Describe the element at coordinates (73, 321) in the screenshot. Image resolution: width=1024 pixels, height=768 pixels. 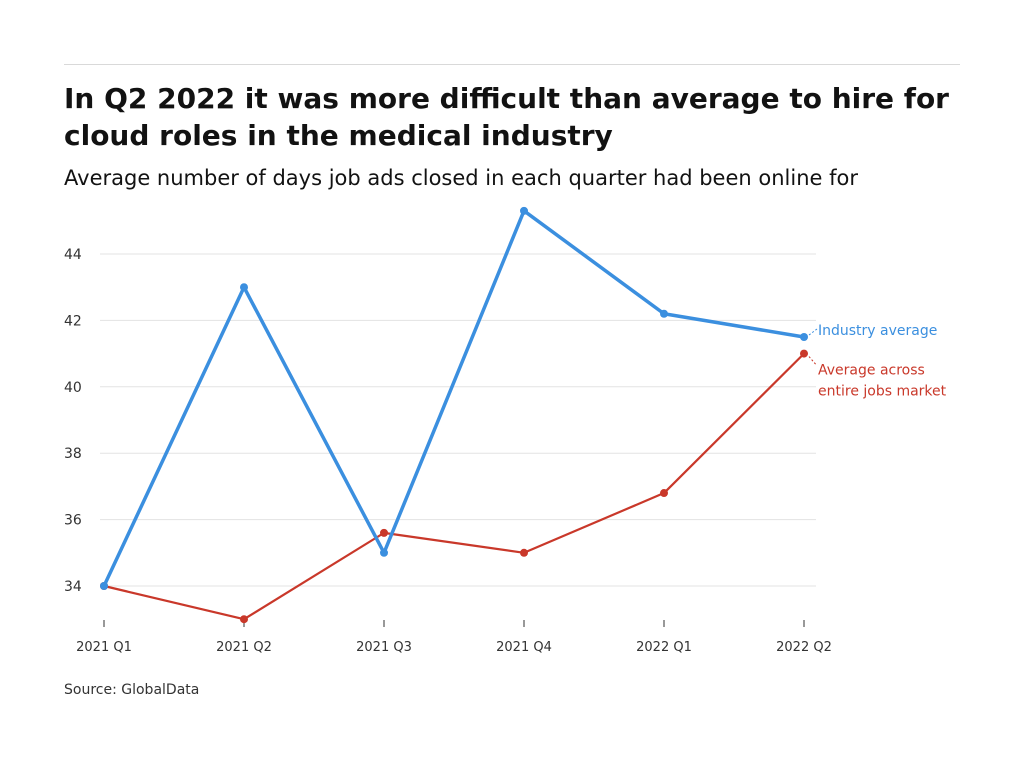
I see `y-tick-label: 42` at that location.